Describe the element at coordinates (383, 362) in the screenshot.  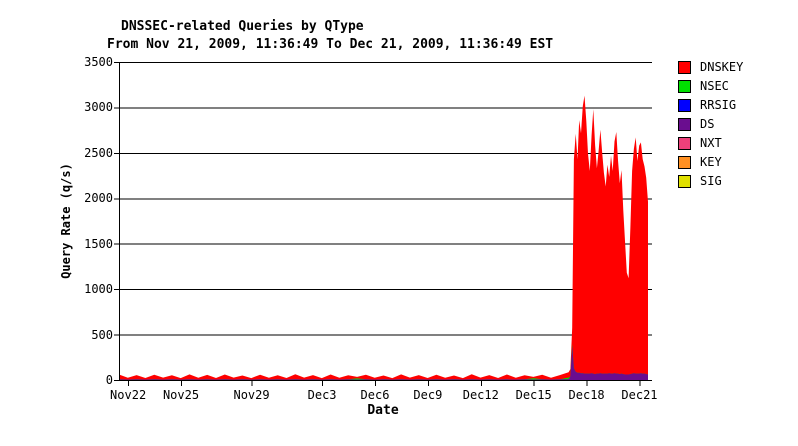
I see `series-area-ds` at that location.